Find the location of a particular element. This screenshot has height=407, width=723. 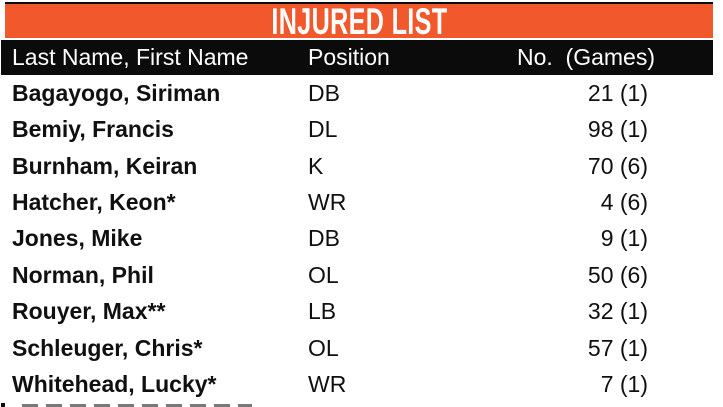

number-games-cell: 98 (1) is located at coordinates (617, 129).